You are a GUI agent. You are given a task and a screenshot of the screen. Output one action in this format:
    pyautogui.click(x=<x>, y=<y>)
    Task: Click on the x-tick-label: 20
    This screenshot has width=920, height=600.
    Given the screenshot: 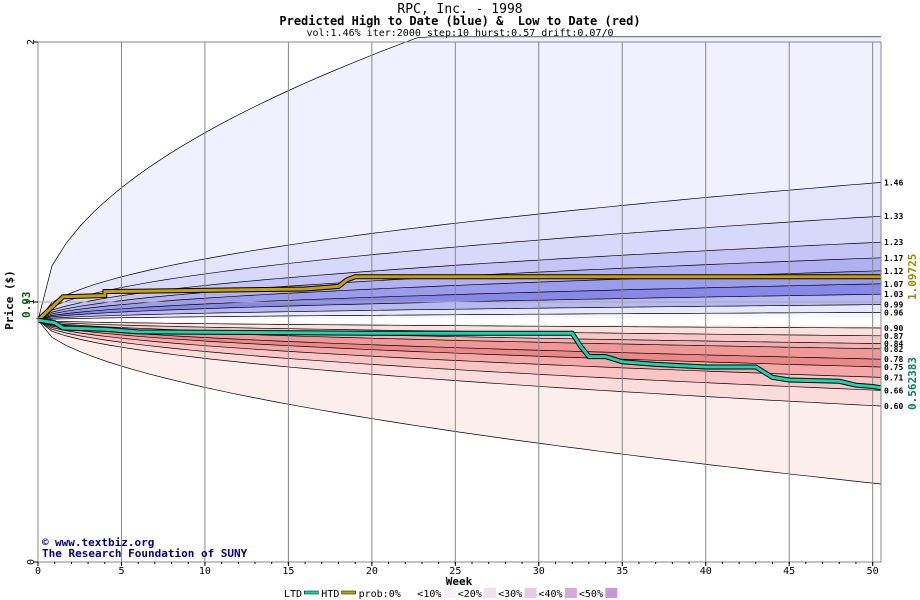 What is the action you would take?
    pyautogui.click(x=372, y=571)
    